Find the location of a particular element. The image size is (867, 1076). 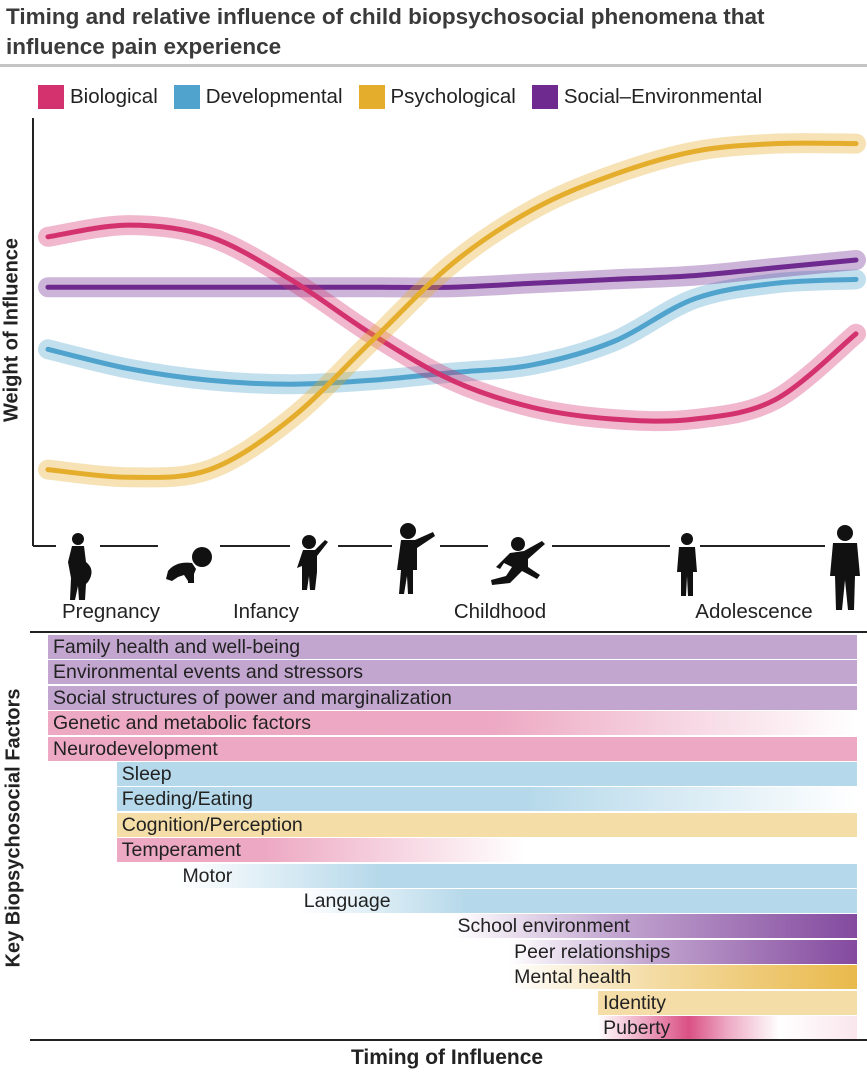

section-divider is located at coordinates (448, 632).